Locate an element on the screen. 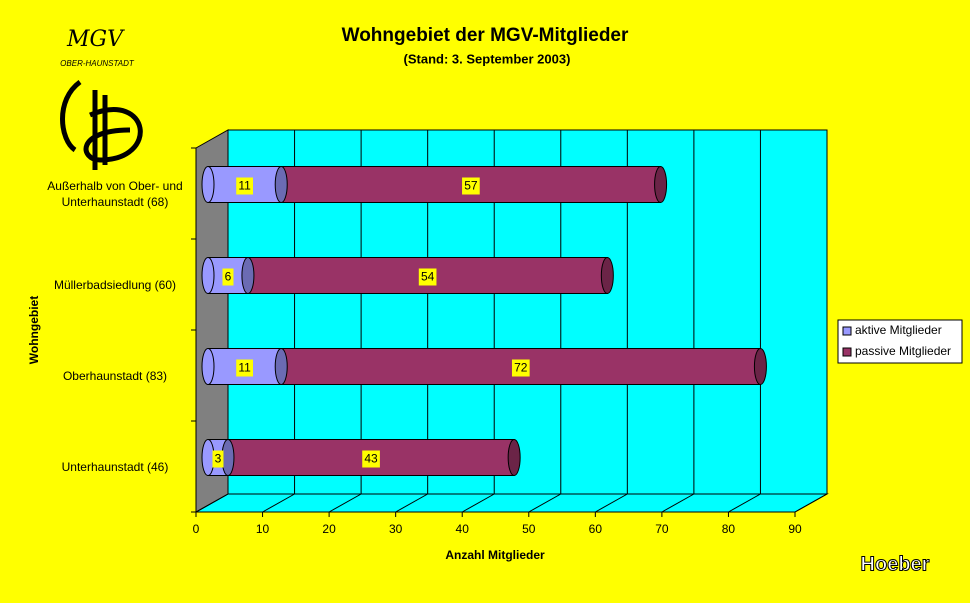  value-label: 43 is located at coordinates (371, 459).